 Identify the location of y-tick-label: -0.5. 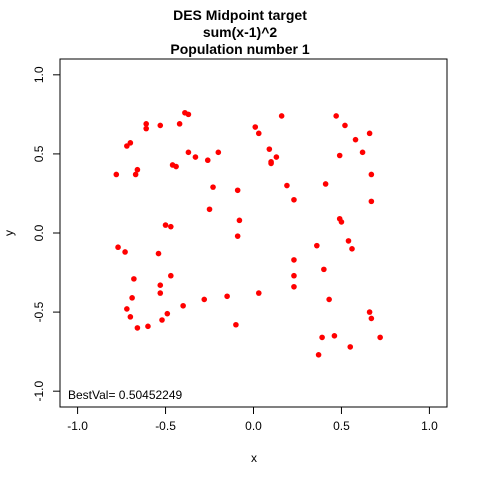
(39, 311).